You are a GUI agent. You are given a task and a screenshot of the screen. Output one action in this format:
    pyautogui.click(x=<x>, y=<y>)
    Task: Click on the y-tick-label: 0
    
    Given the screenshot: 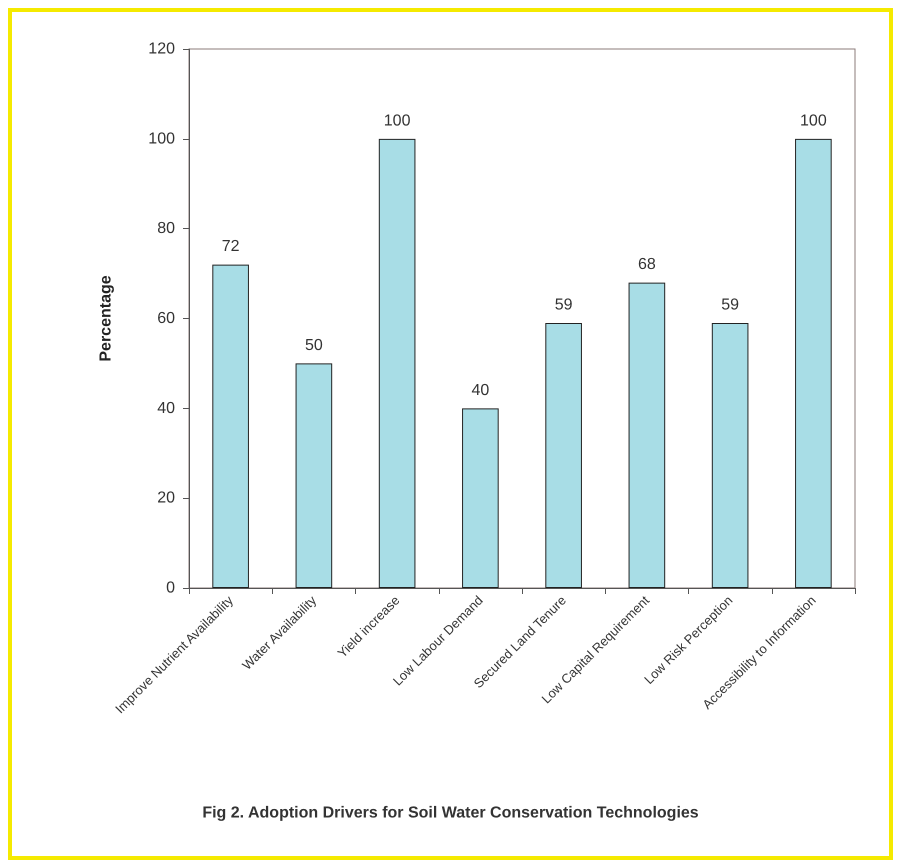 What is the action you would take?
    pyautogui.click(x=171, y=588)
    